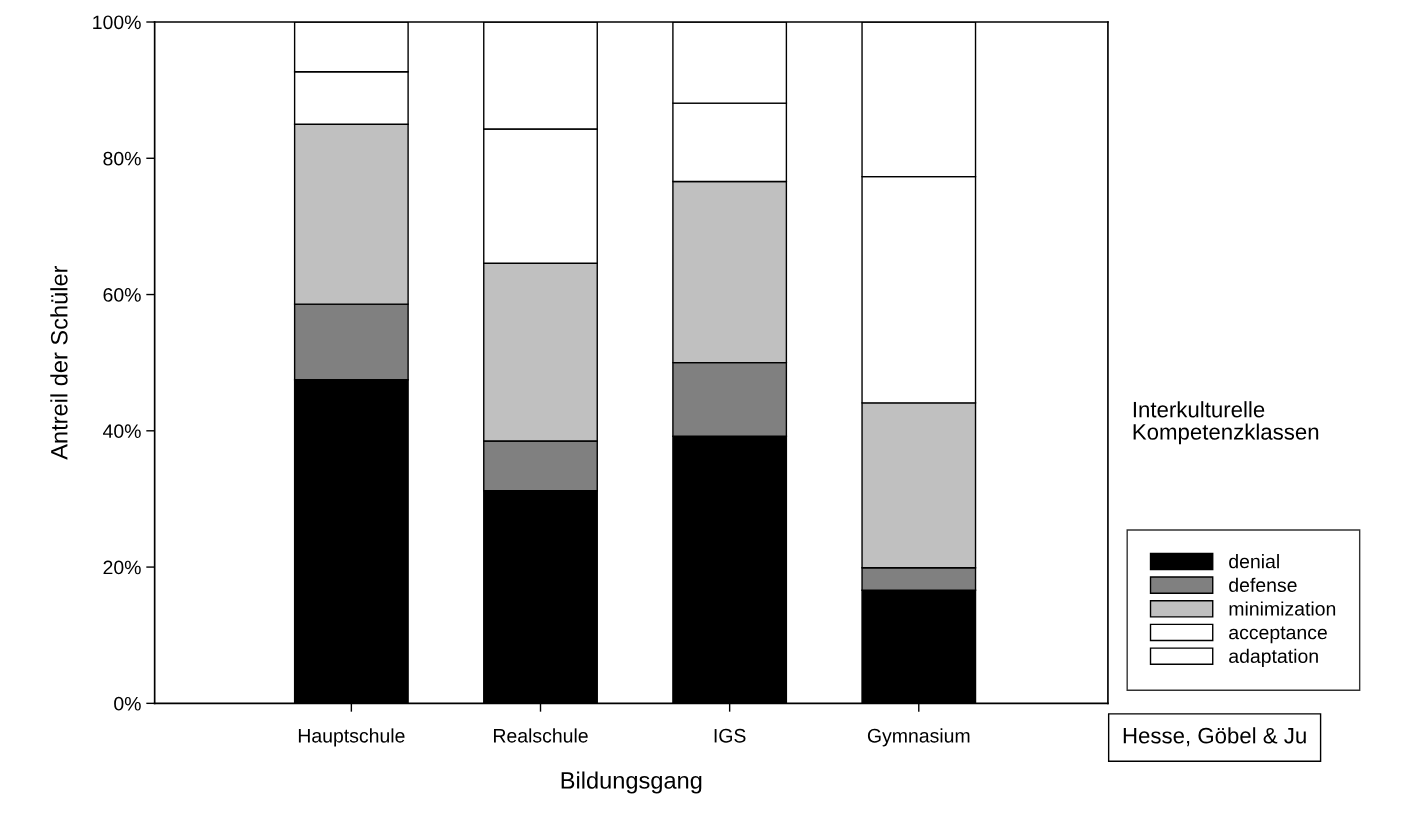 This screenshot has height=815, width=1406. What do you see at coordinates (122, 567) in the screenshot?
I see `y-tick-label: 20%` at bounding box center [122, 567].